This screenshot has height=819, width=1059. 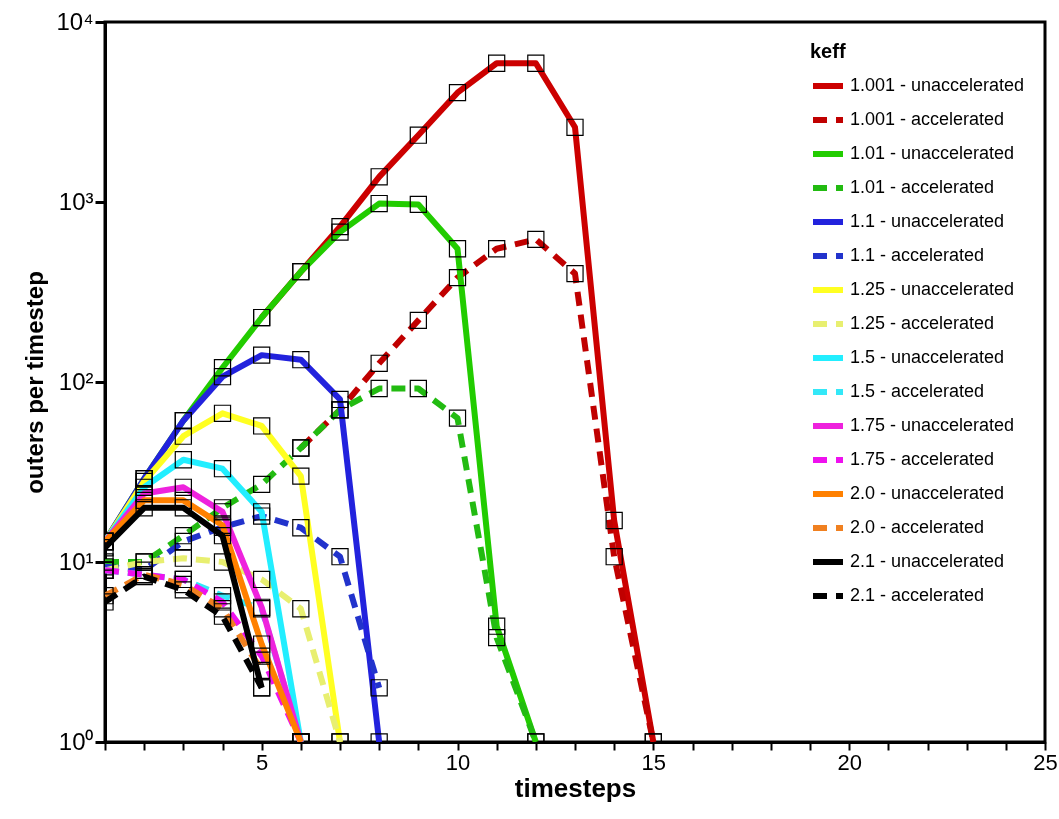 I want to click on legend-label: 1.01 - unaccelerated, so click(x=932, y=153).